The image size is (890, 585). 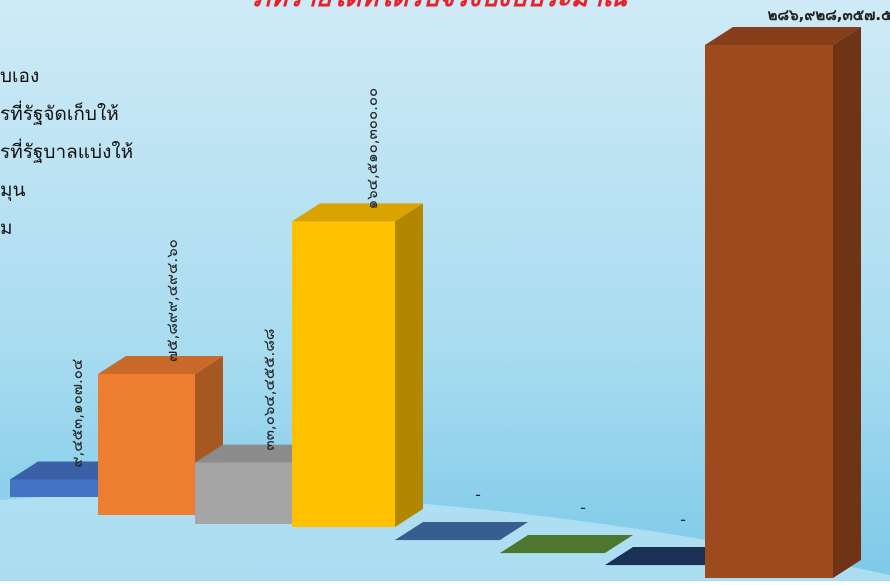 What do you see at coordinates (440, 6) in the screenshot?
I see `chart-title: ภทรายได้ที่ได้รับจริงปีงบประมาณ` at bounding box center [440, 6].